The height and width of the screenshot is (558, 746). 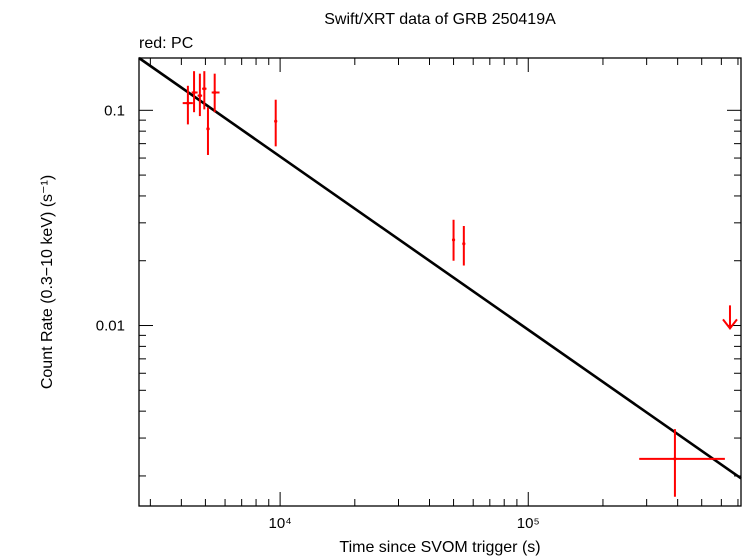 I want to click on x-tick-label: 10⁵, so click(x=528, y=523).